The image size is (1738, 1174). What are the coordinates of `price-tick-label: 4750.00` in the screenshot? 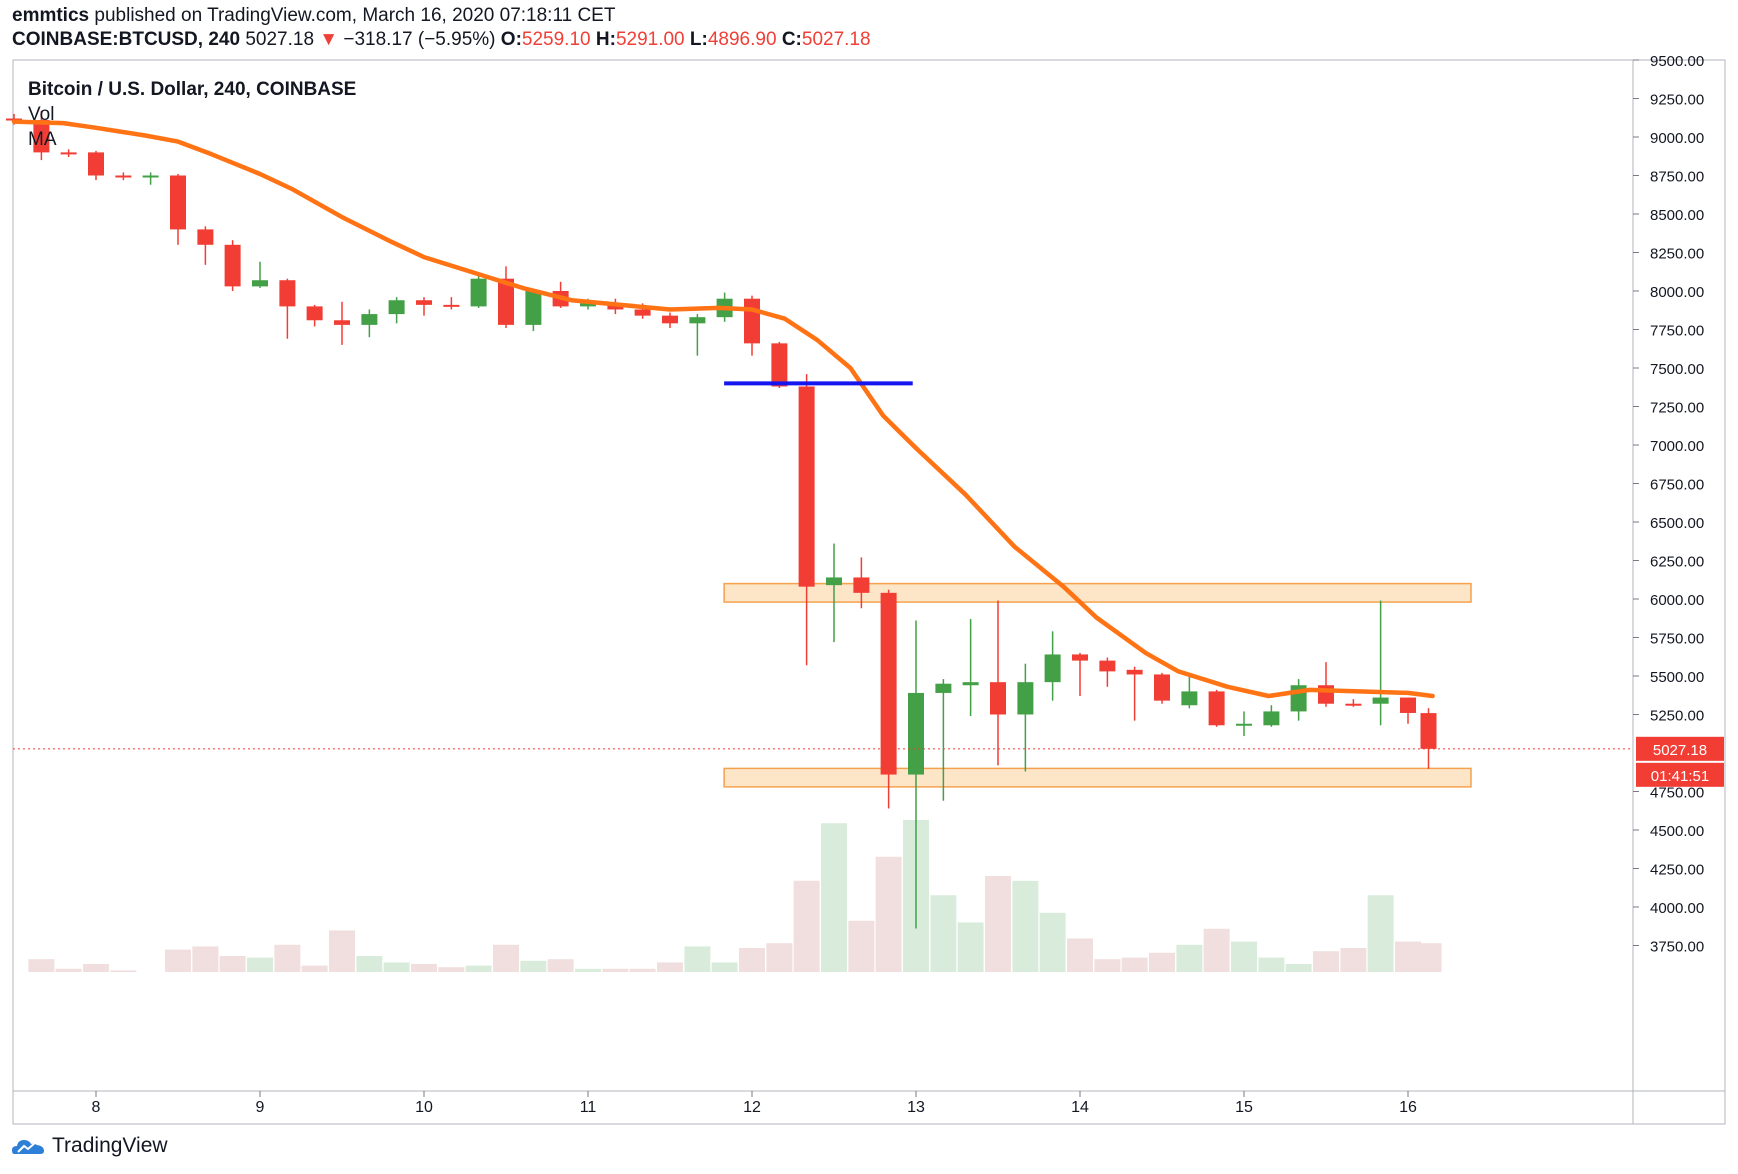 It's located at (1677, 793).